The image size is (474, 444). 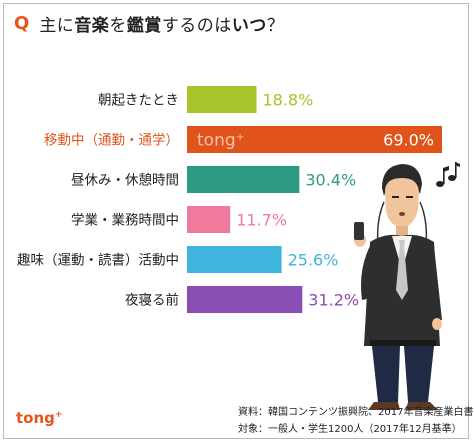 I want to click on value-label: 31.2%, so click(x=333, y=300).